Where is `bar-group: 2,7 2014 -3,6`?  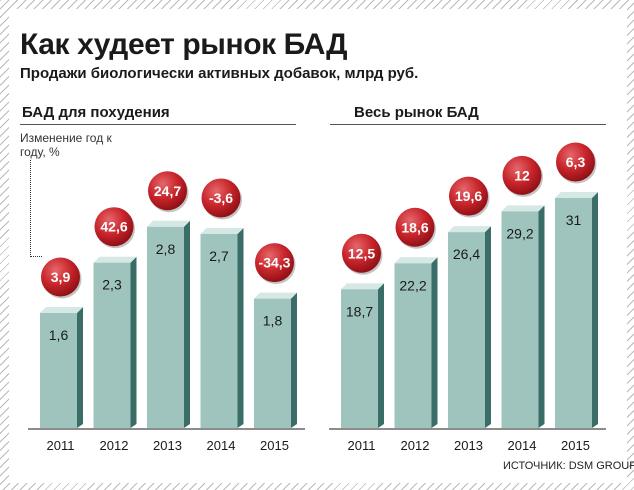
bar-group: 2,7 2014 -3,6 is located at coordinates (222, 315).